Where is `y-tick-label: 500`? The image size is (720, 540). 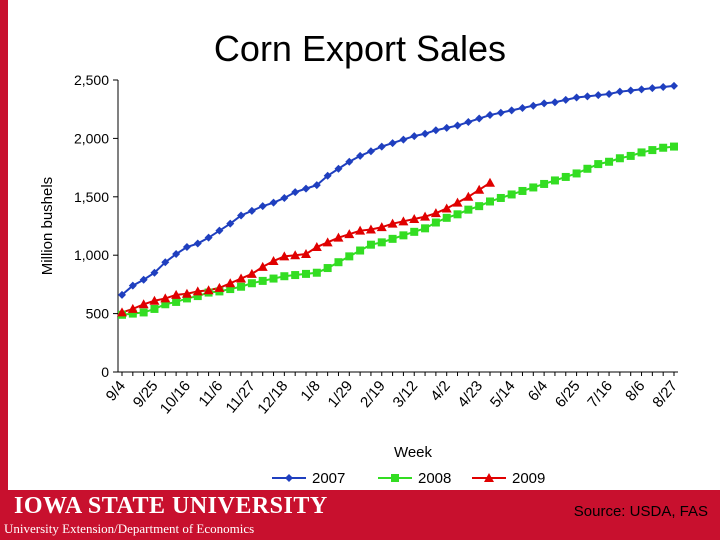
y-tick-label: 500 is located at coordinates (98, 314).